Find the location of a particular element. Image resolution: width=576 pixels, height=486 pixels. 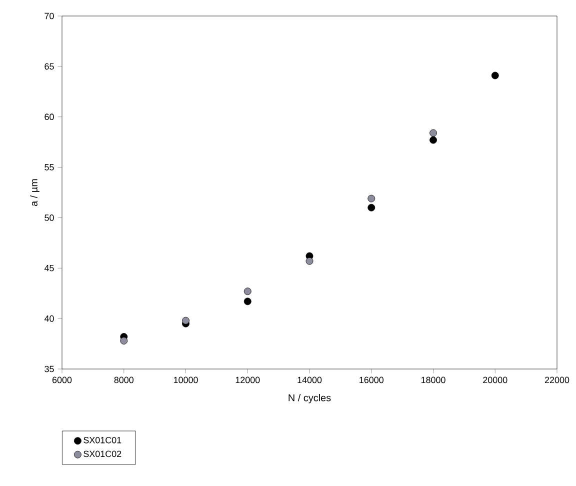

x-tick-label: 6000 is located at coordinates (62, 380).